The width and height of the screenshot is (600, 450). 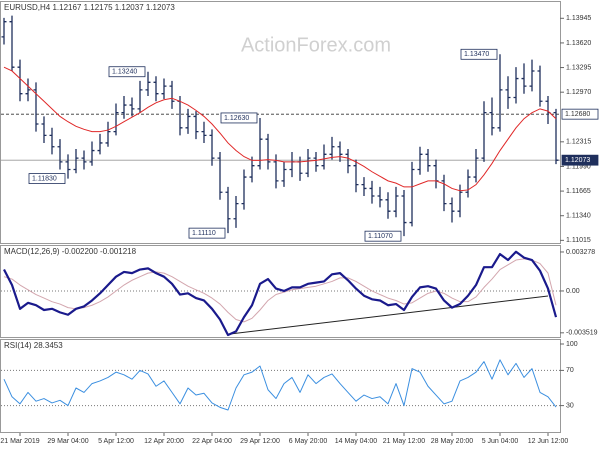 I want to click on y-tick-label: 100, so click(x=572, y=344).